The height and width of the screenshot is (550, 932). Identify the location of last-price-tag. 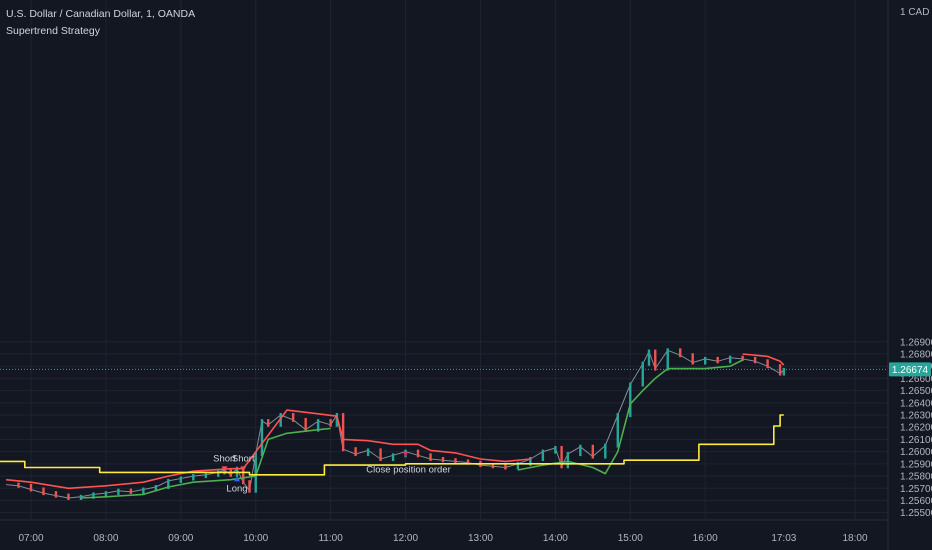
(910, 369).